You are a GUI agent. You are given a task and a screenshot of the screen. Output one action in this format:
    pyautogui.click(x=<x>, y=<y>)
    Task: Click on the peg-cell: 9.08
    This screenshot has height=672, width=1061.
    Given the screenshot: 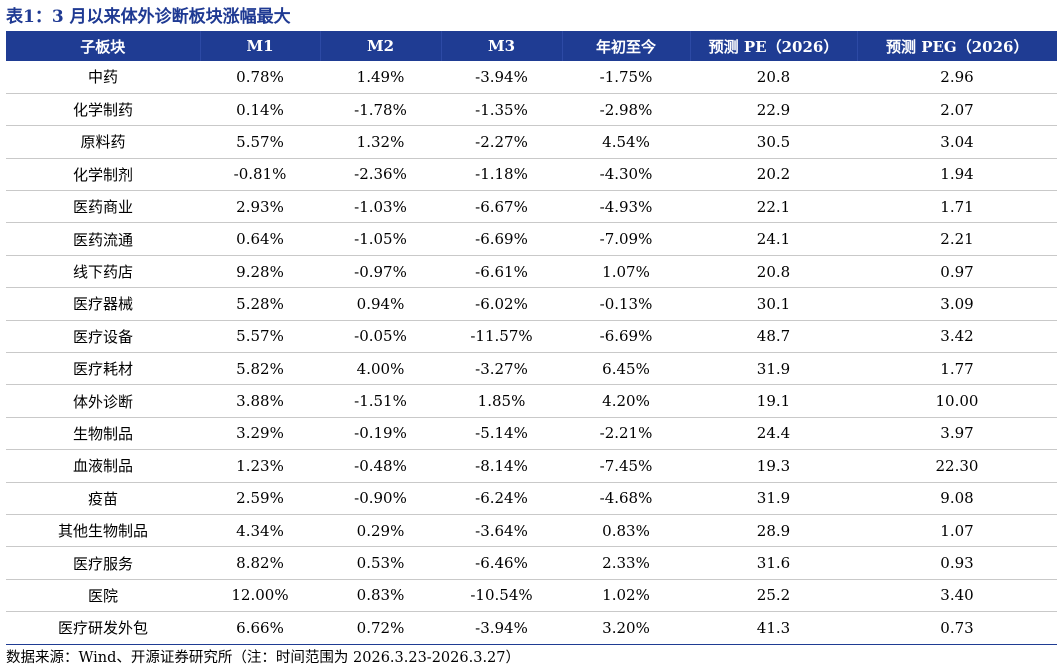 What is the action you would take?
    pyautogui.click(x=957, y=498)
    